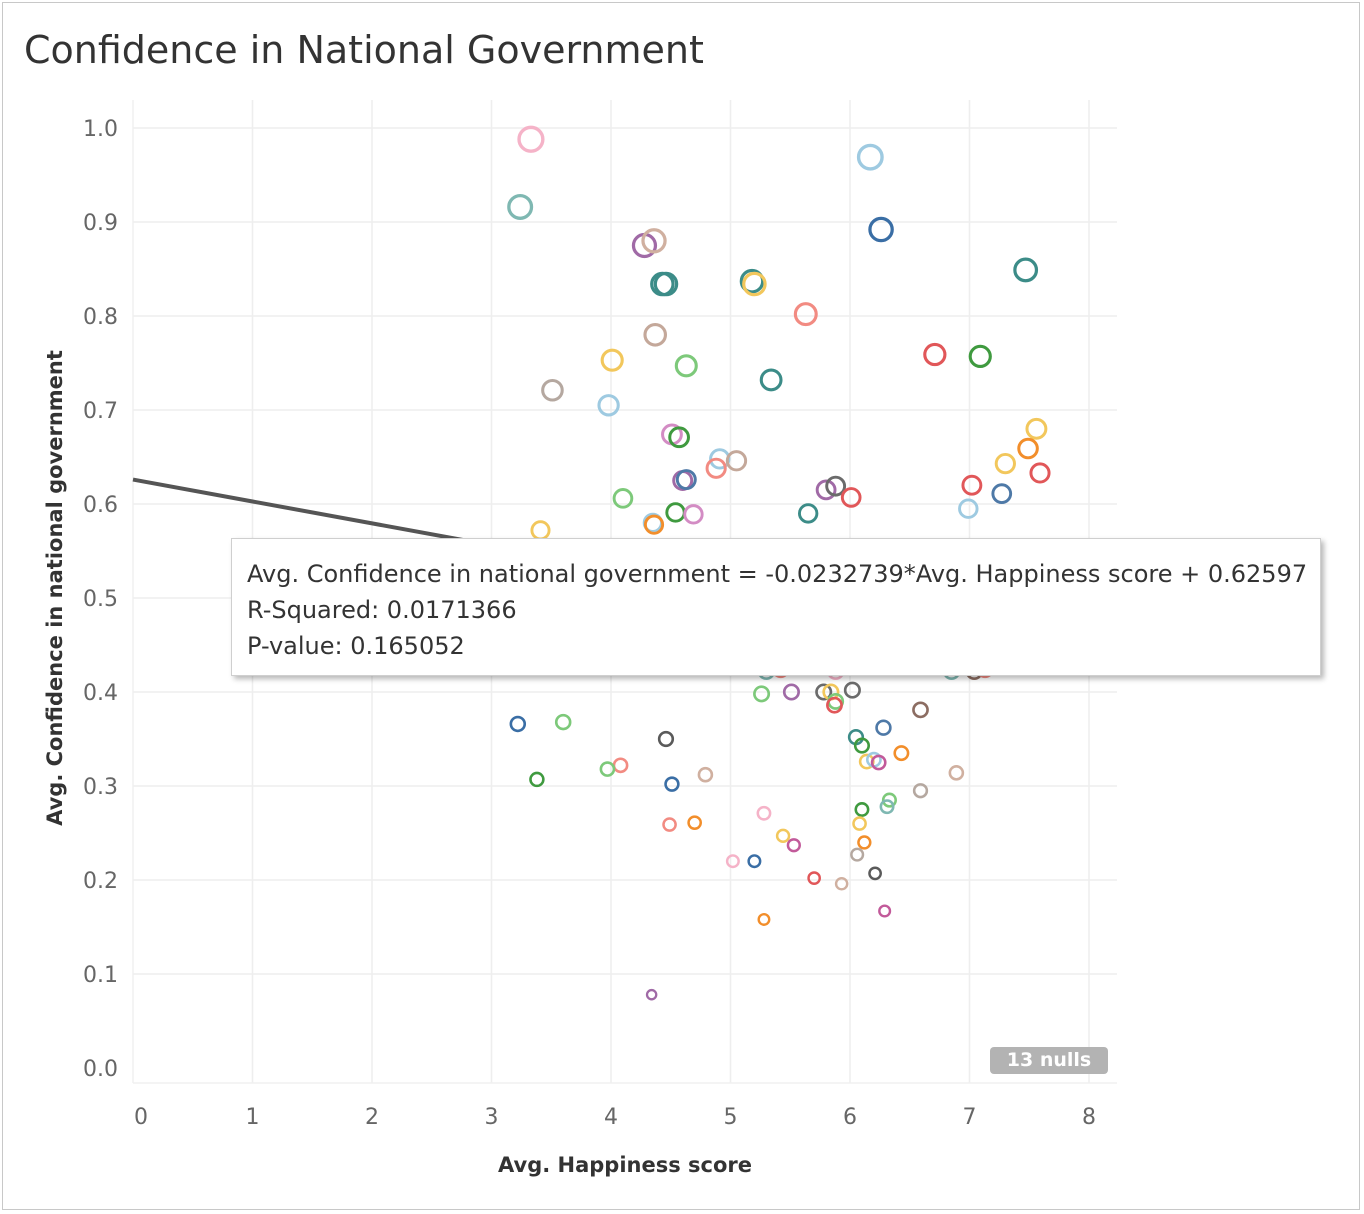 The height and width of the screenshot is (1214, 1364). Describe the element at coordinates (970, 1117) in the screenshot. I see `x-tick-label: 7` at that location.